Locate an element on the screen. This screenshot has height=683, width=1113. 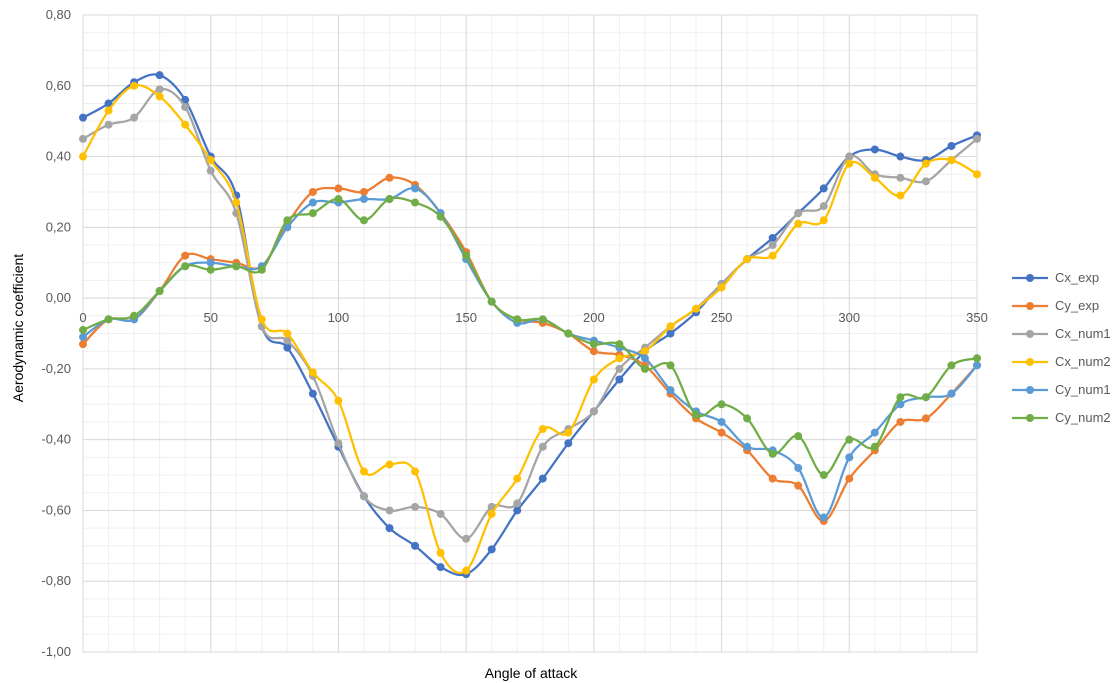
x-tick-label: 200 is located at coordinates (594, 317).